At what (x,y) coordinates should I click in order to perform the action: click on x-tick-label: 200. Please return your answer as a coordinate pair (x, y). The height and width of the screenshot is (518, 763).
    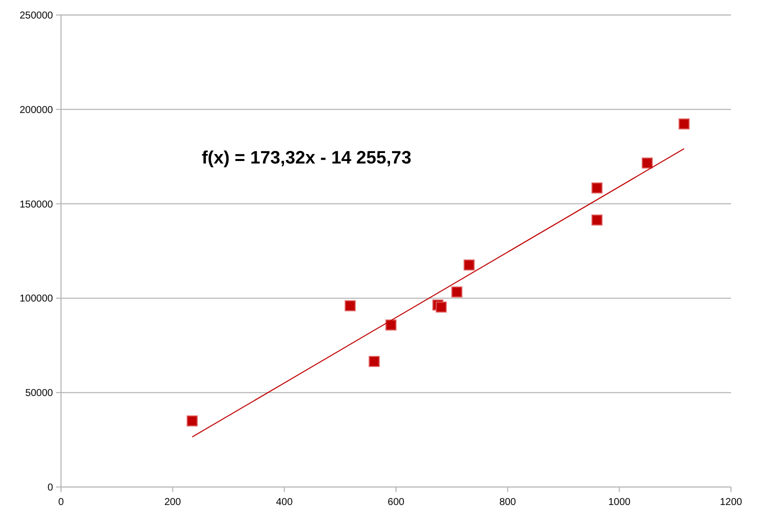
    Looking at the image, I should click on (173, 502).